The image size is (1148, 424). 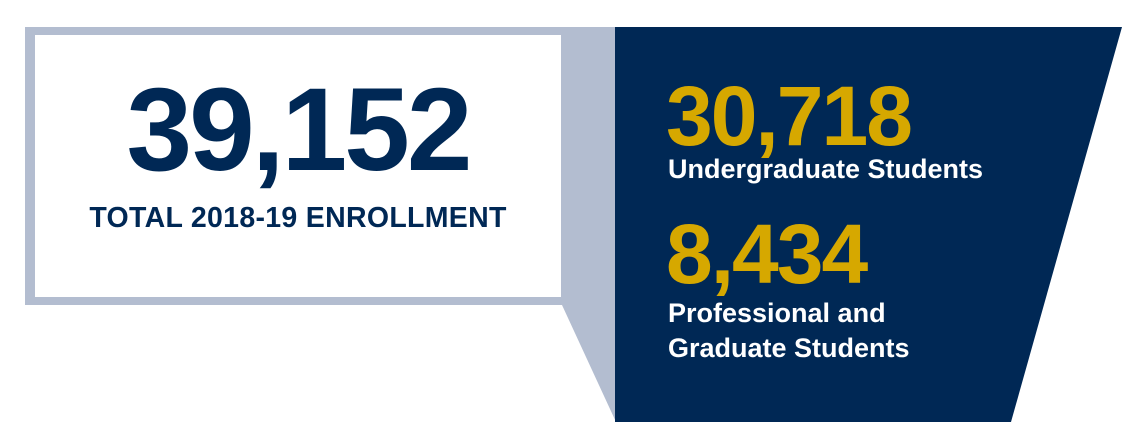 What do you see at coordinates (767, 254) in the screenshot?
I see `graduate-value: 8,434` at bounding box center [767, 254].